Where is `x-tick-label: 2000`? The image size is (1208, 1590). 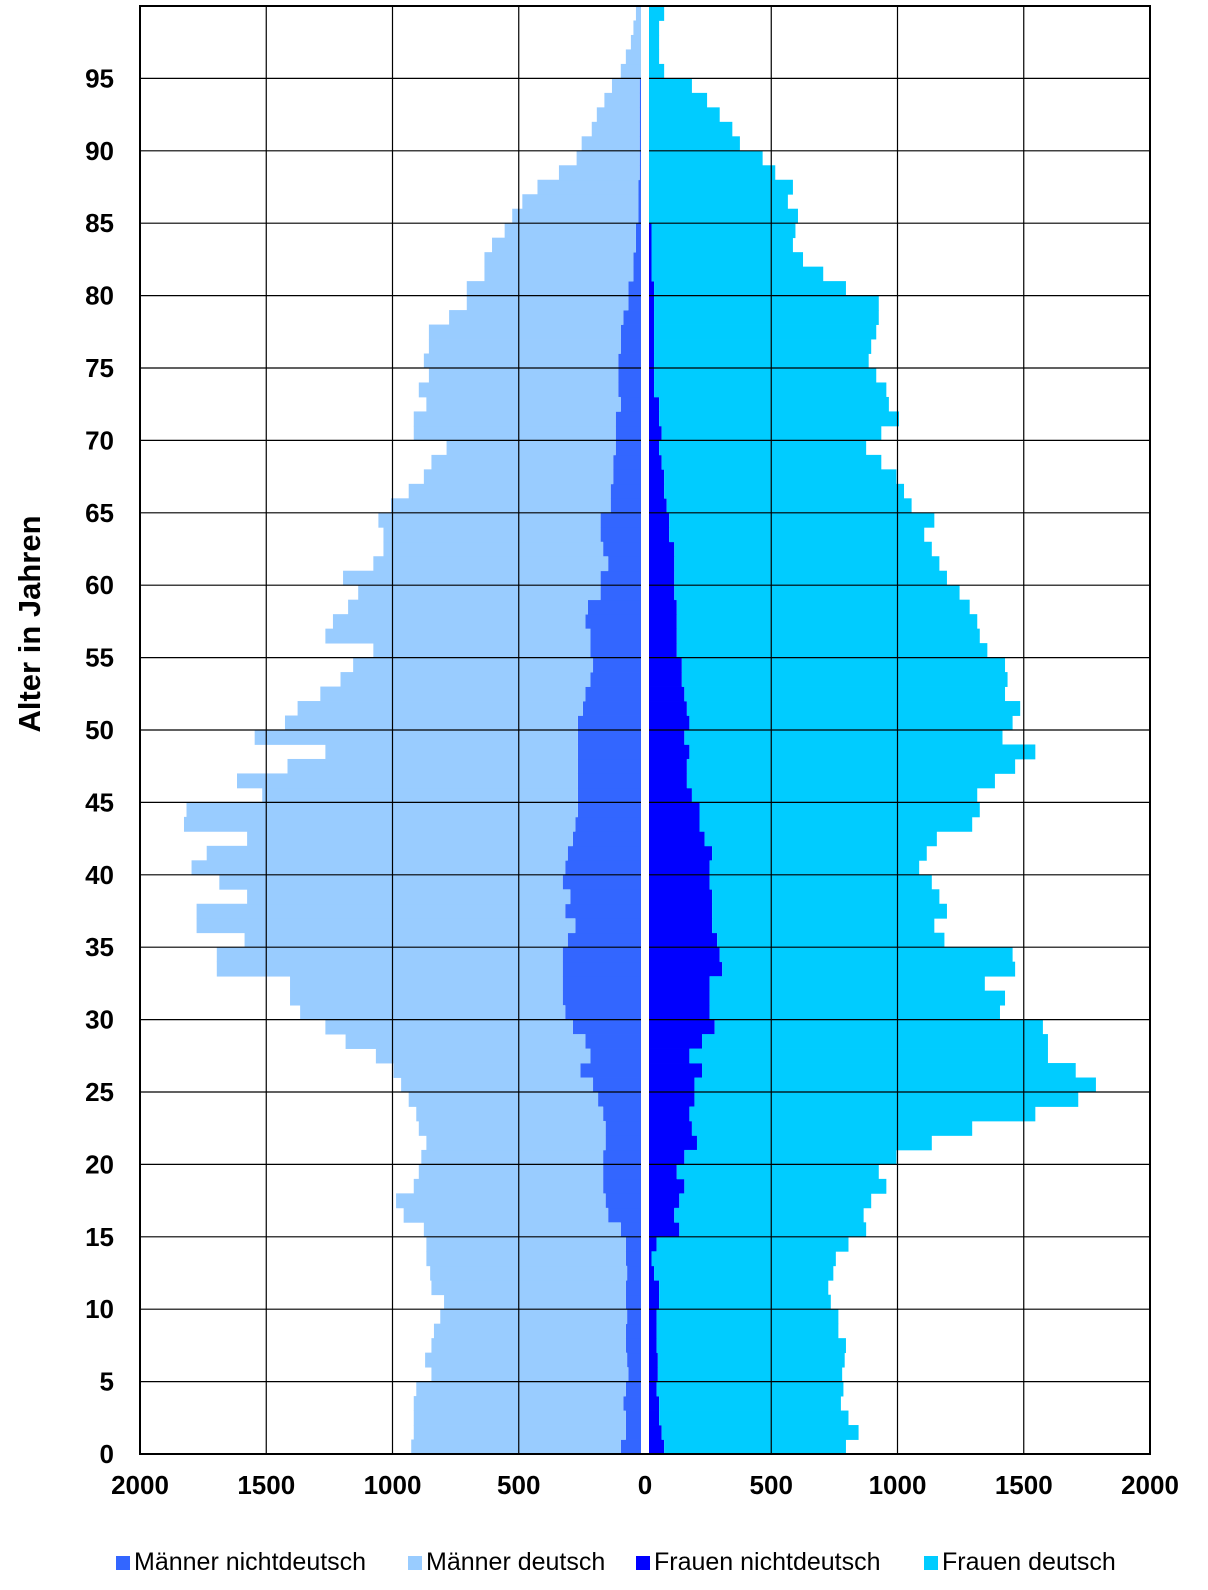 x-tick-label: 2000 is located at coordinates (140, 1485).